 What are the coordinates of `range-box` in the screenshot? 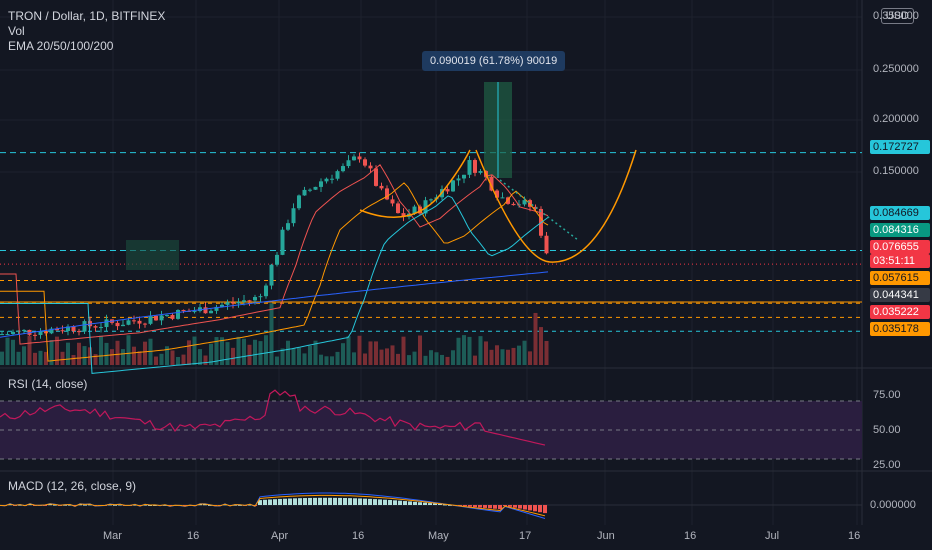 It's located at (152, 255).